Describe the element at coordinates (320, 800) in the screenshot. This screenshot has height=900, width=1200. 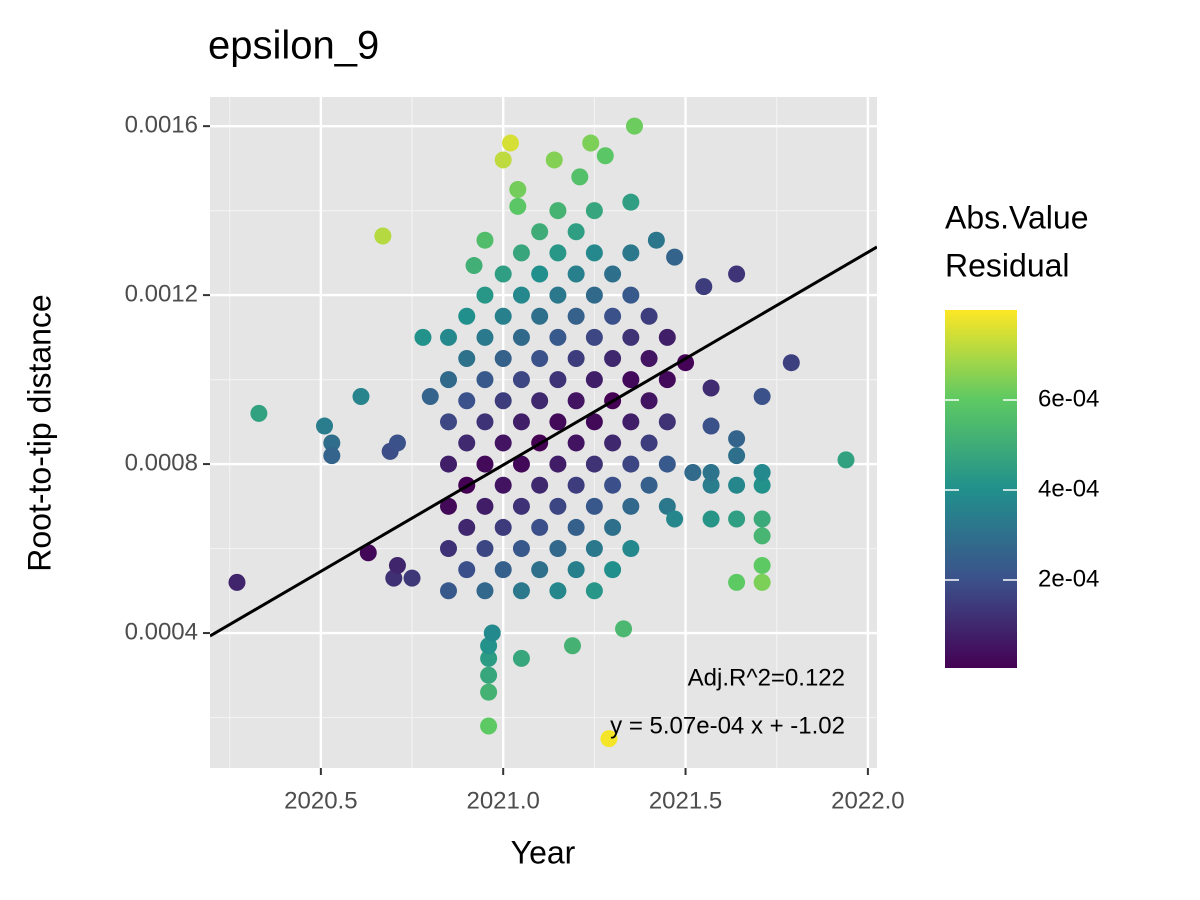
I see `x-tick-label: 2020.5` at that location.